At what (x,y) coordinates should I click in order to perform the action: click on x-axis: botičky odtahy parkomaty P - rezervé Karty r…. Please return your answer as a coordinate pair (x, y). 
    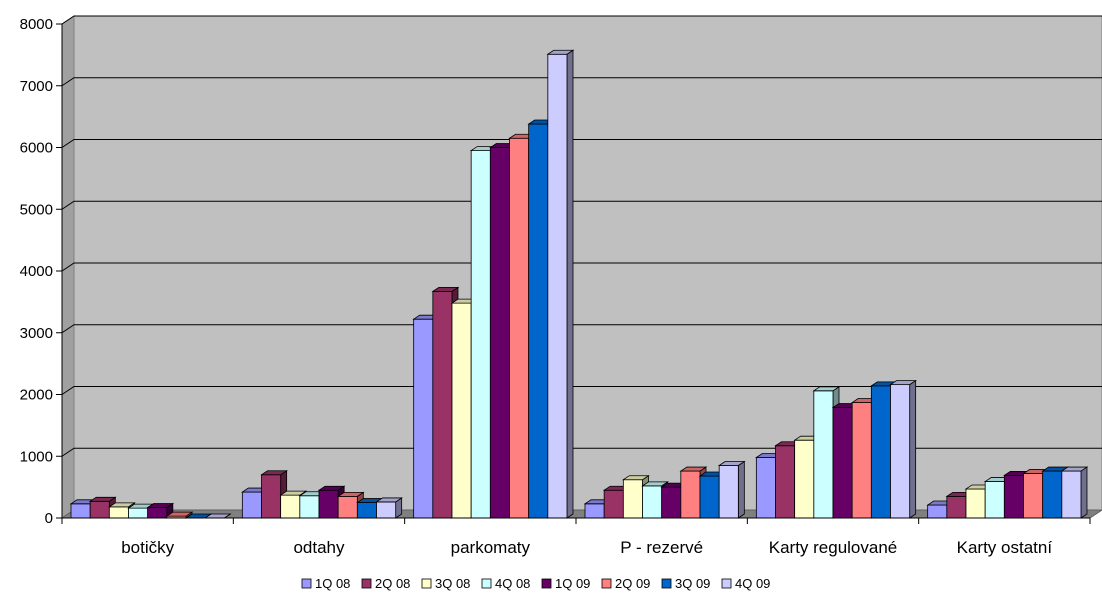
    Looking at the image, I should click on (576, 537).